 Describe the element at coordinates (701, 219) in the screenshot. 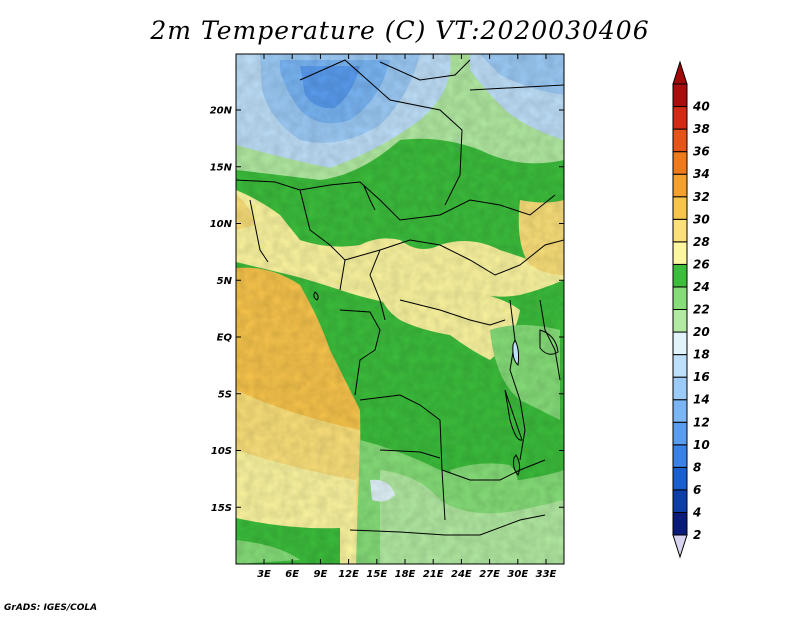

I see `colorbar-label: 30` at that location.